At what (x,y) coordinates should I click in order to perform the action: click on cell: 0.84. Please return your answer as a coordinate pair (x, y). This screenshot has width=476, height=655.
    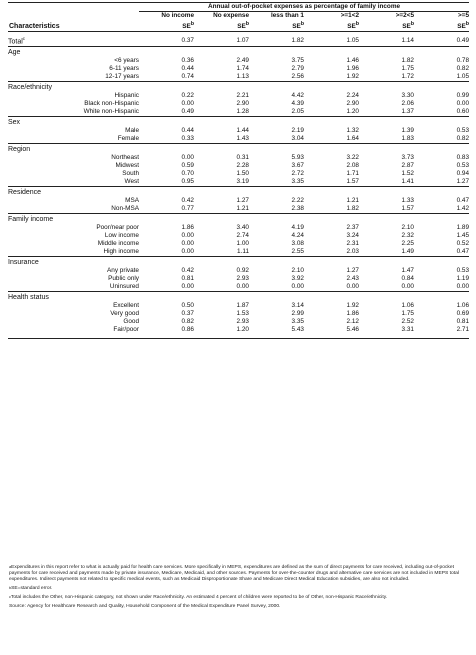
    Looking at the image, I should click on (407, 279).